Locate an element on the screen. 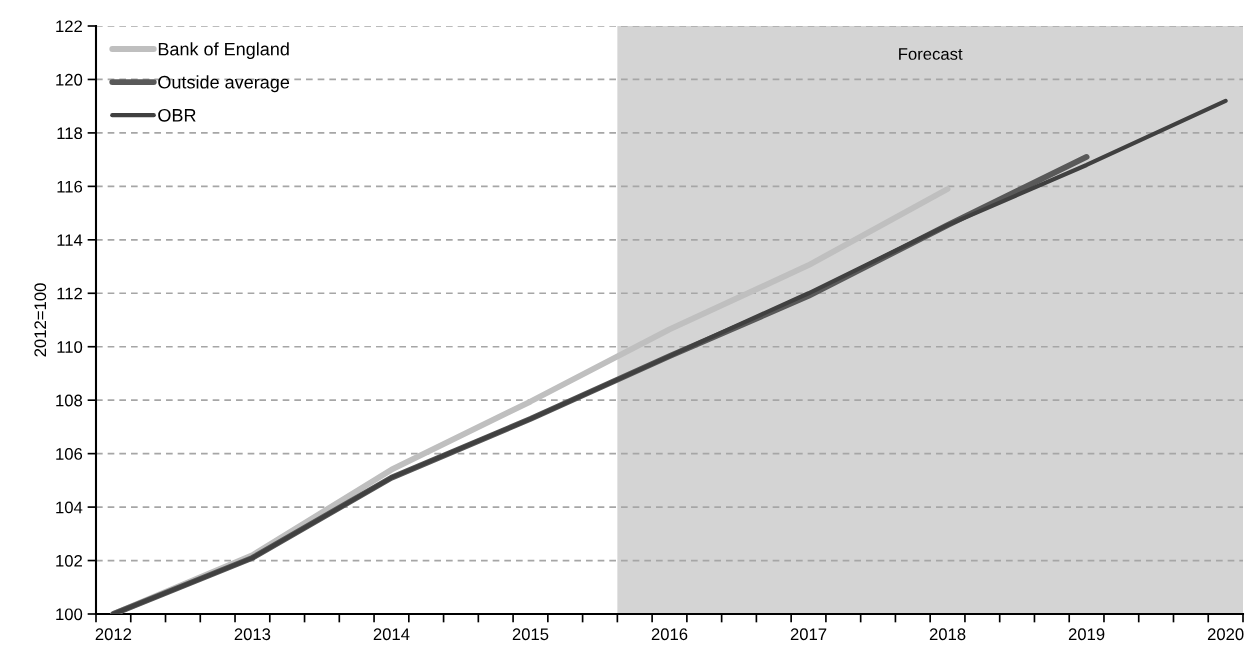  x-tick-label: 2015 is located at coordinates (530, 634).